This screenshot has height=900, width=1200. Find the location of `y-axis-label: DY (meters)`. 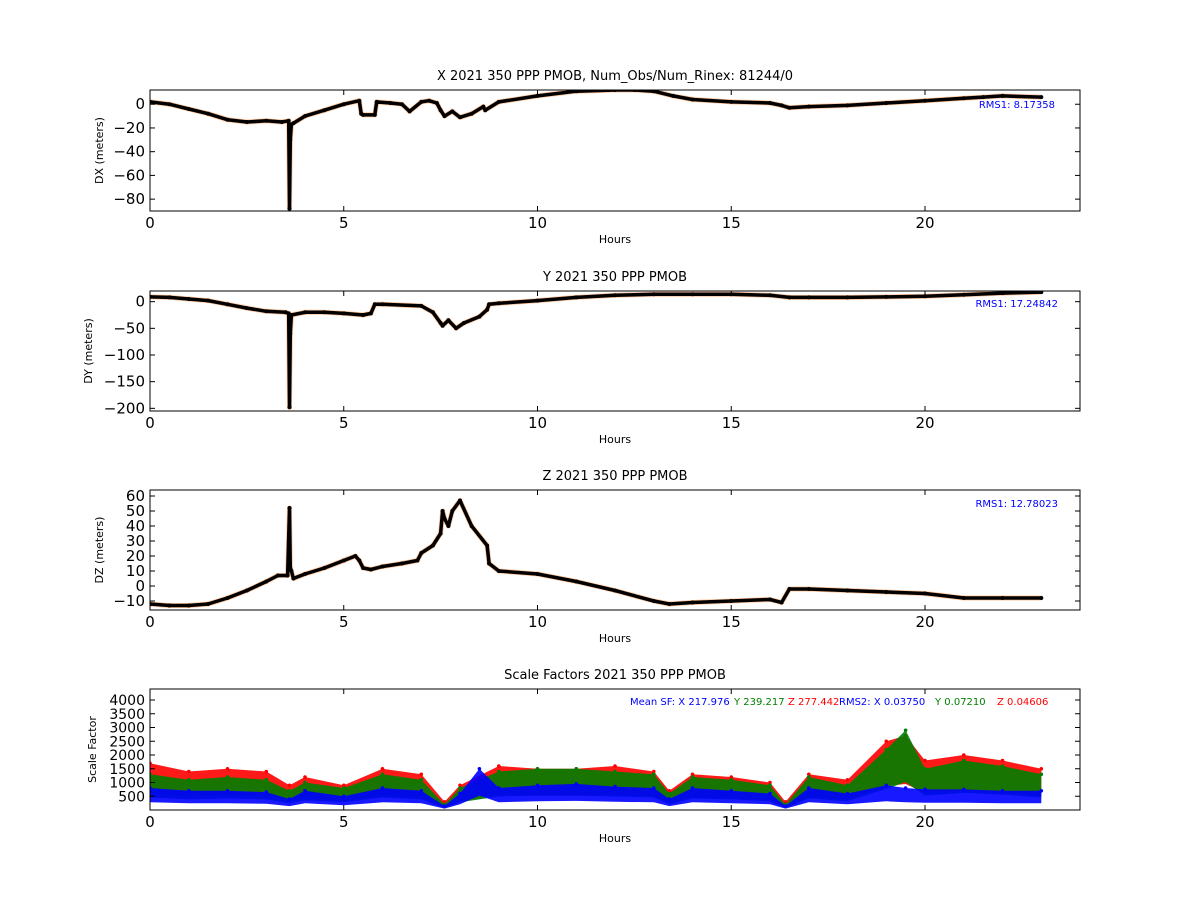

y-axis-label: DY (meters) is located at coordinates (88, 350).